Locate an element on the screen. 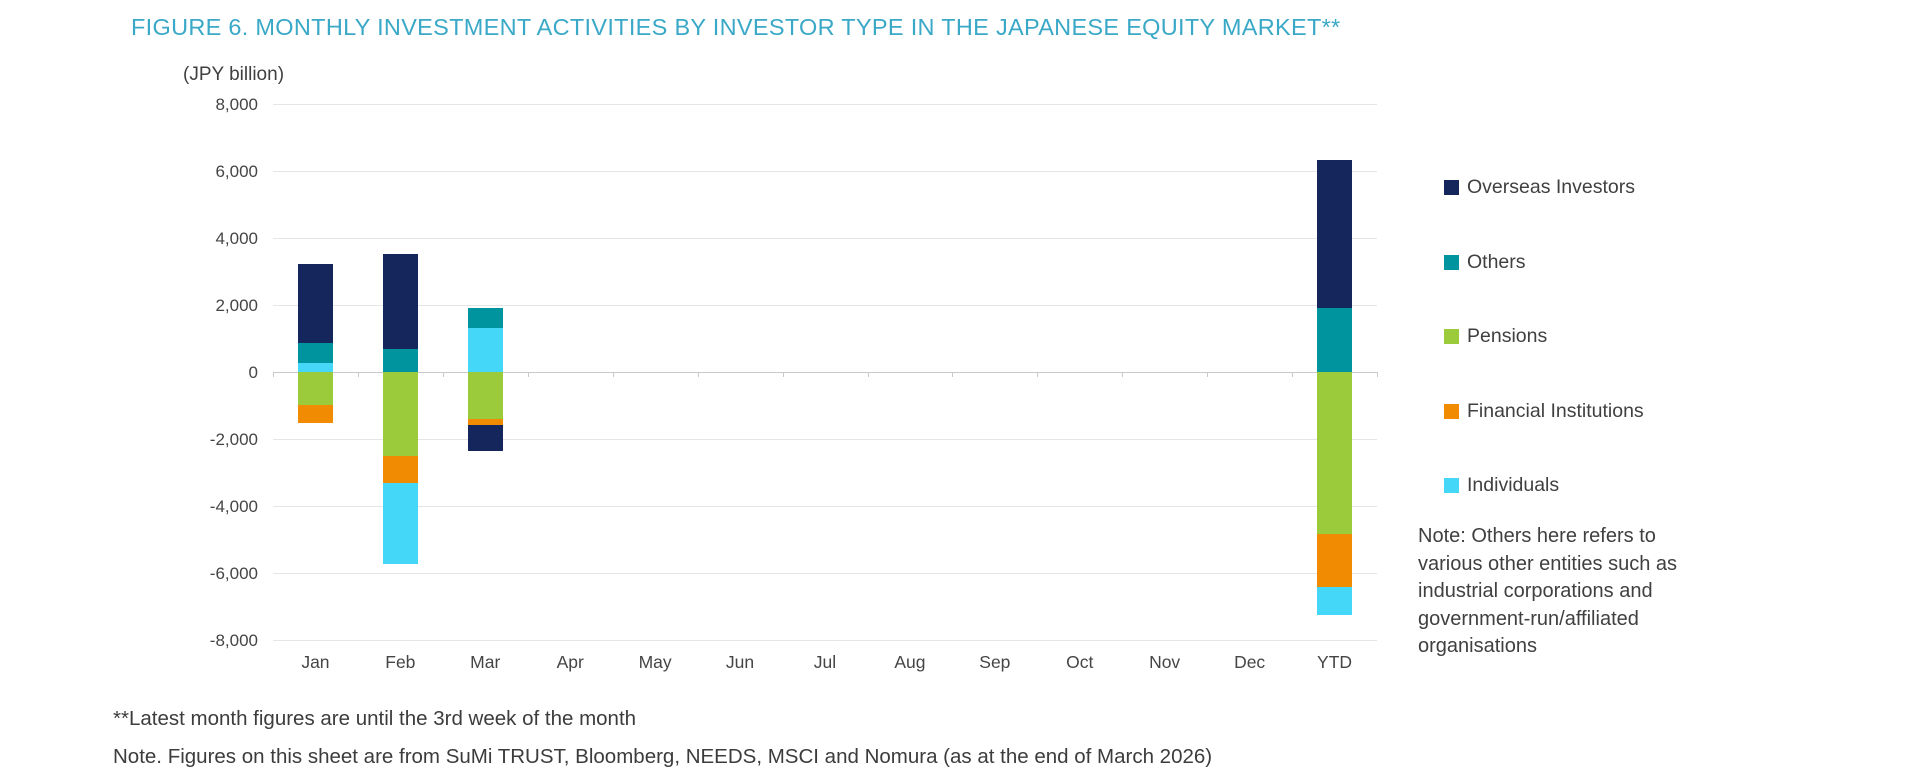  y-tick-label--2000: -2,000 is located at coordinates (233, 439).